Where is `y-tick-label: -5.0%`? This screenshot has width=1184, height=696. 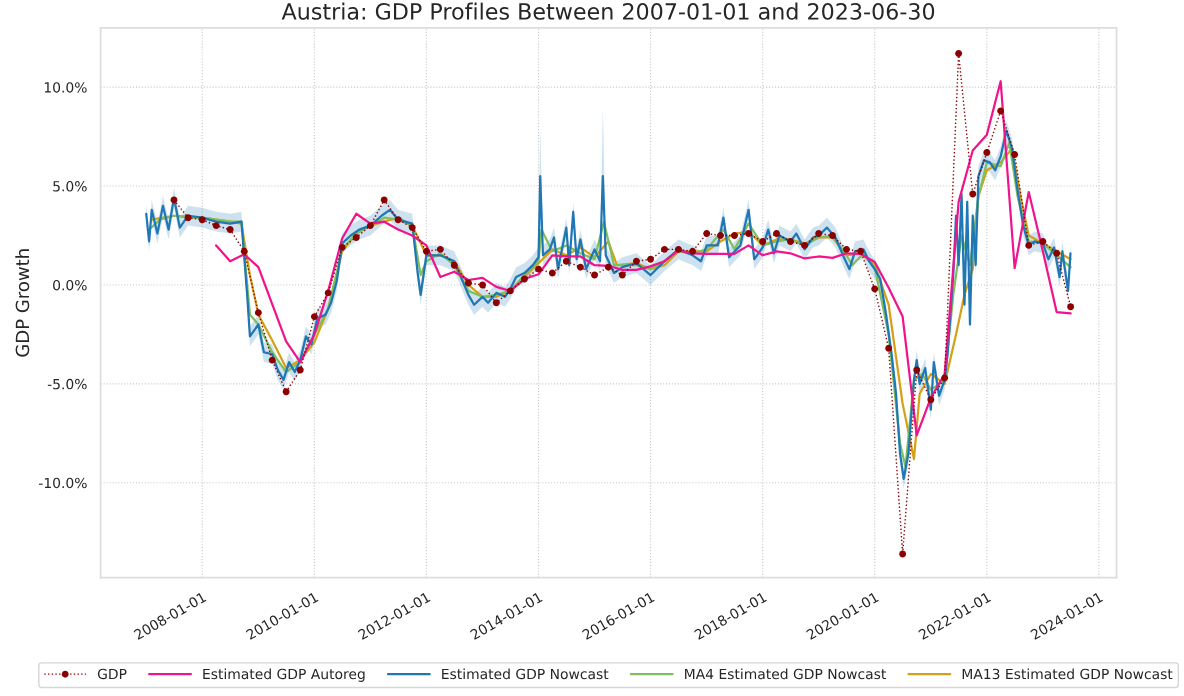
y-tick-label: -5.0% is located at coordinates (67, 384).